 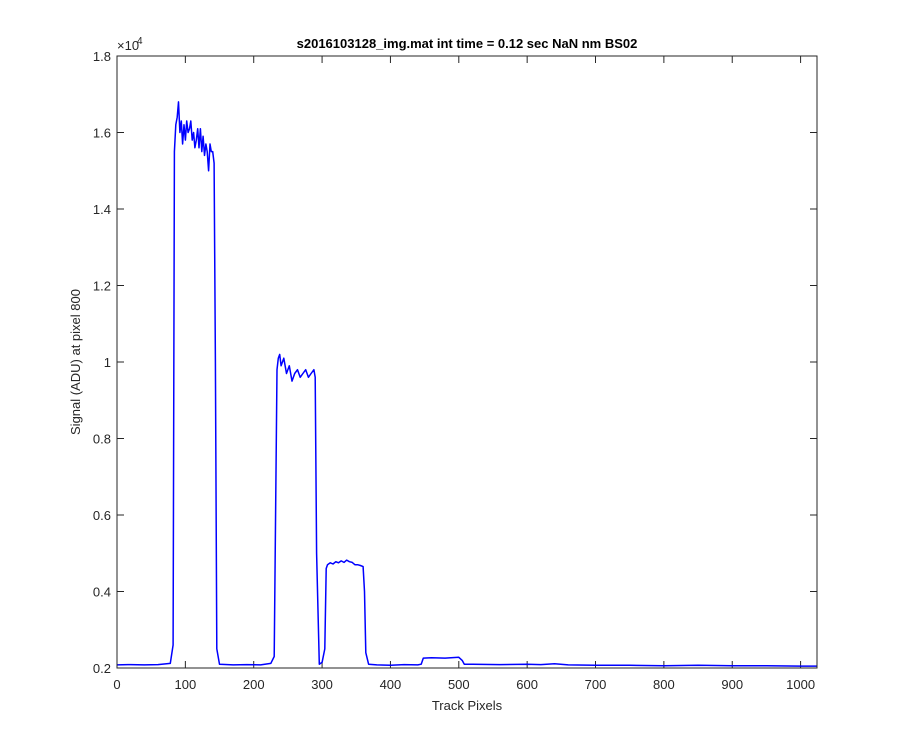 What do you see at coordinates (102, 133) in the screenshot?
I see `y-tick-label: 1.6` at bounding box center [102, 133].